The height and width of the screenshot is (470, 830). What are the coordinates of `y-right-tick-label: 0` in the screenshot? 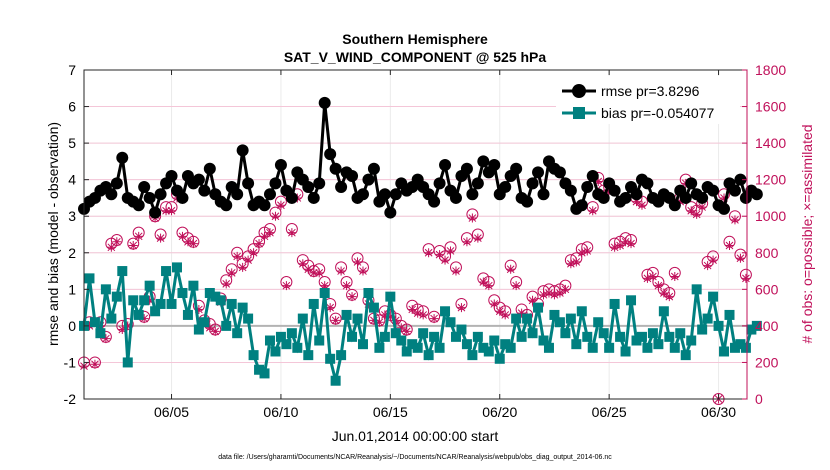 It's located at (759, 399).